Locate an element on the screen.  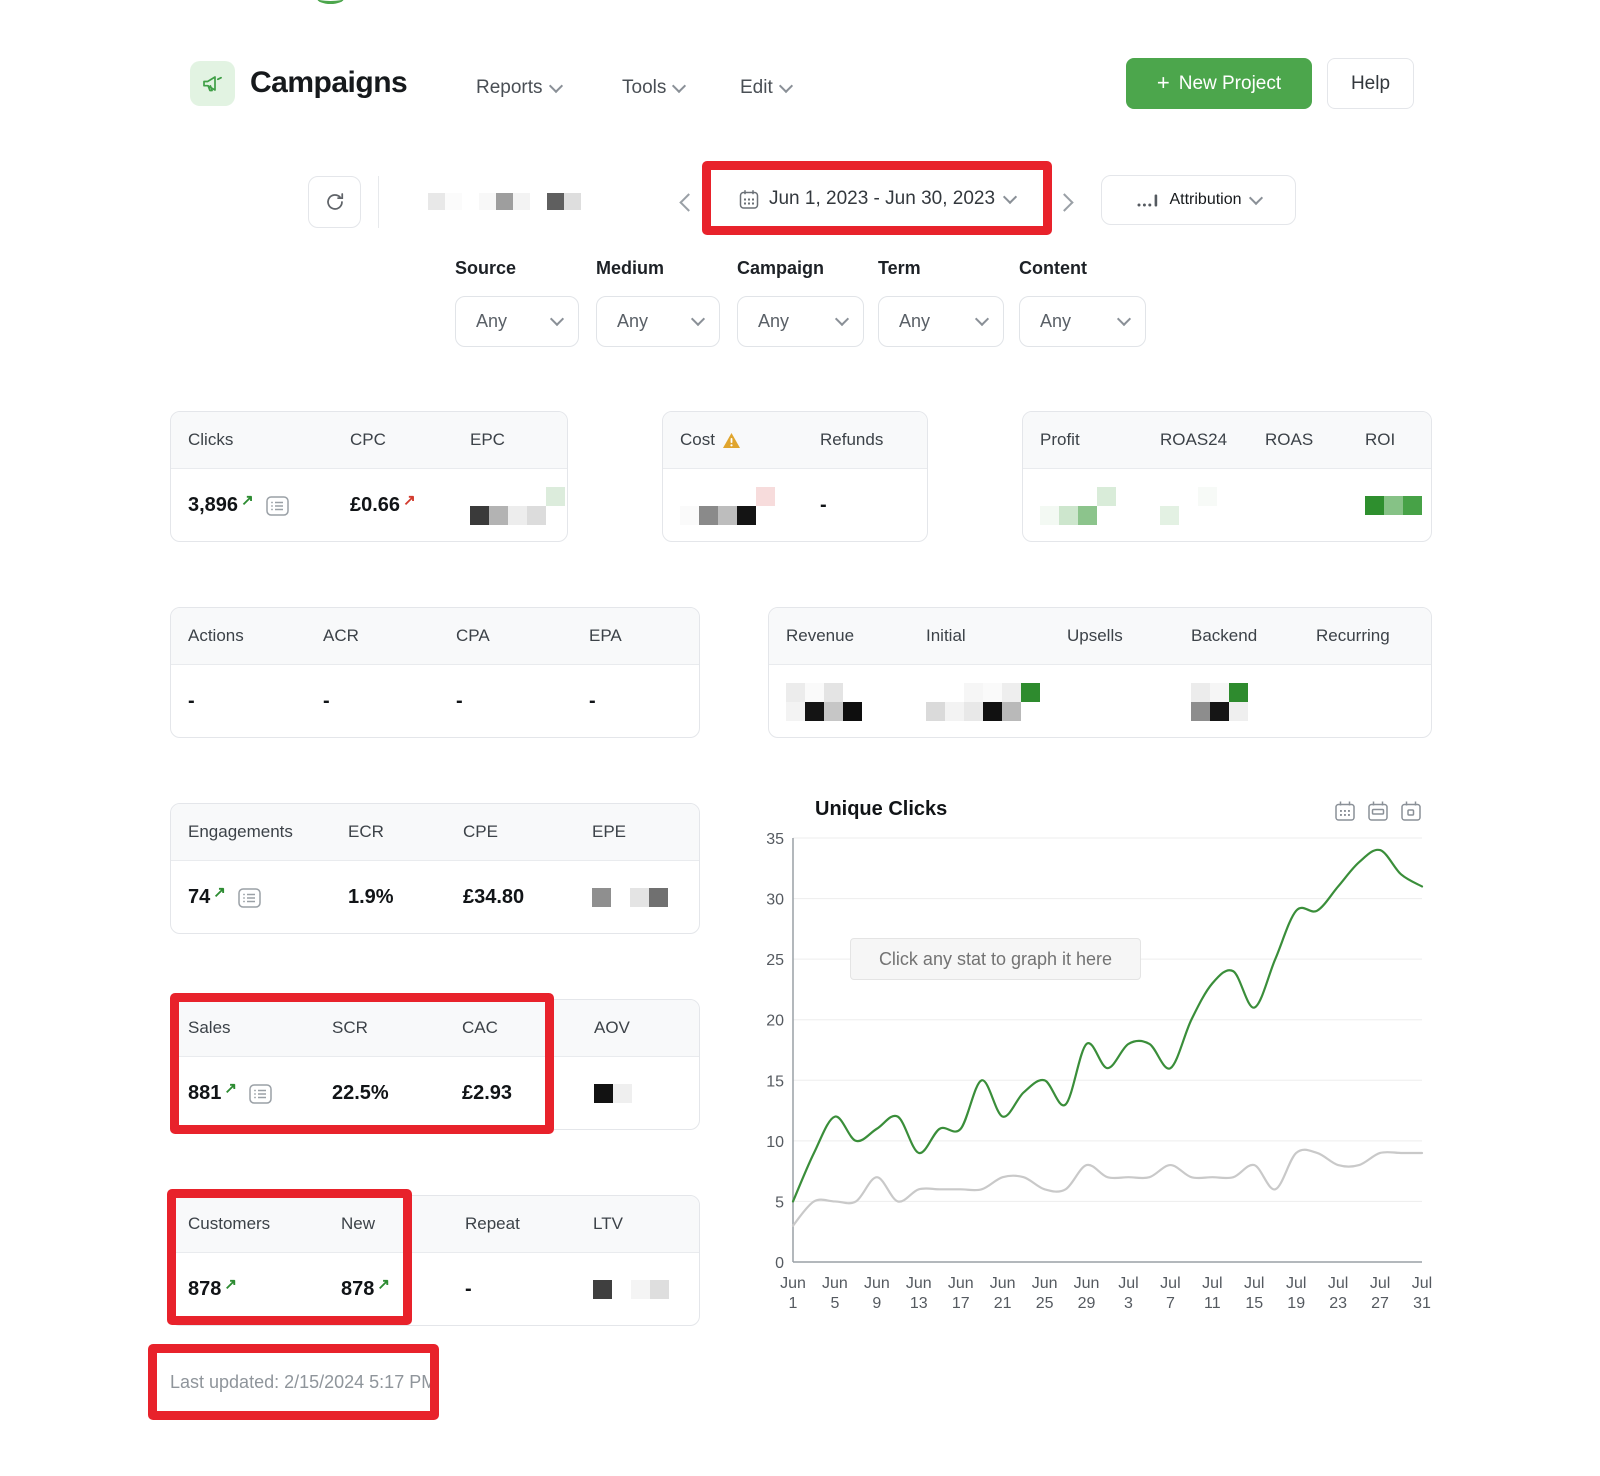
filter-select-content: Any is located at coordinates (1082, 321).